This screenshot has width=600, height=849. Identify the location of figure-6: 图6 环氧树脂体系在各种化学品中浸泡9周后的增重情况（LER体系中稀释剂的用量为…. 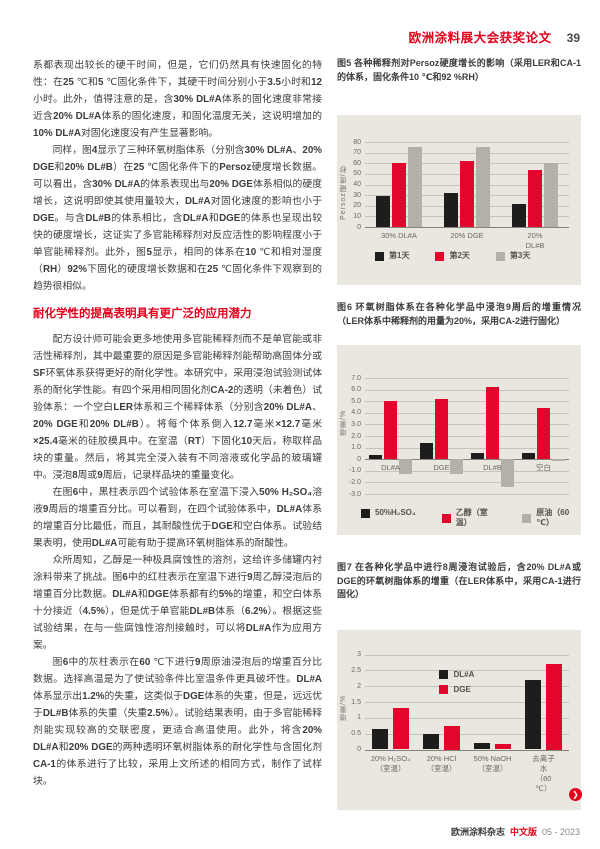
(459, 418).